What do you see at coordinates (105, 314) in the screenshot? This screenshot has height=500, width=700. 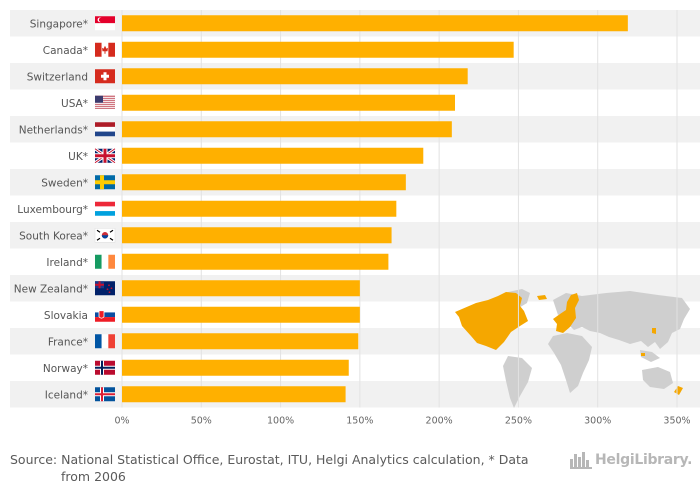 I see `slovakia-flag-icon` at bounding box center [105, 314].